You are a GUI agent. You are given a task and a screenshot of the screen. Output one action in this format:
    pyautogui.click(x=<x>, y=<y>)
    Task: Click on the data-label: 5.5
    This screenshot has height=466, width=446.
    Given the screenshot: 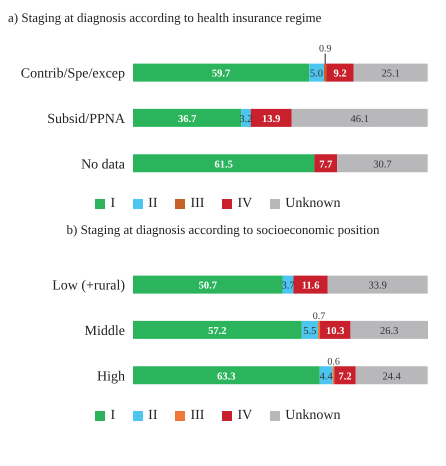 What is the action you would take?
    pyautogui.click(x=309, y=331)
    